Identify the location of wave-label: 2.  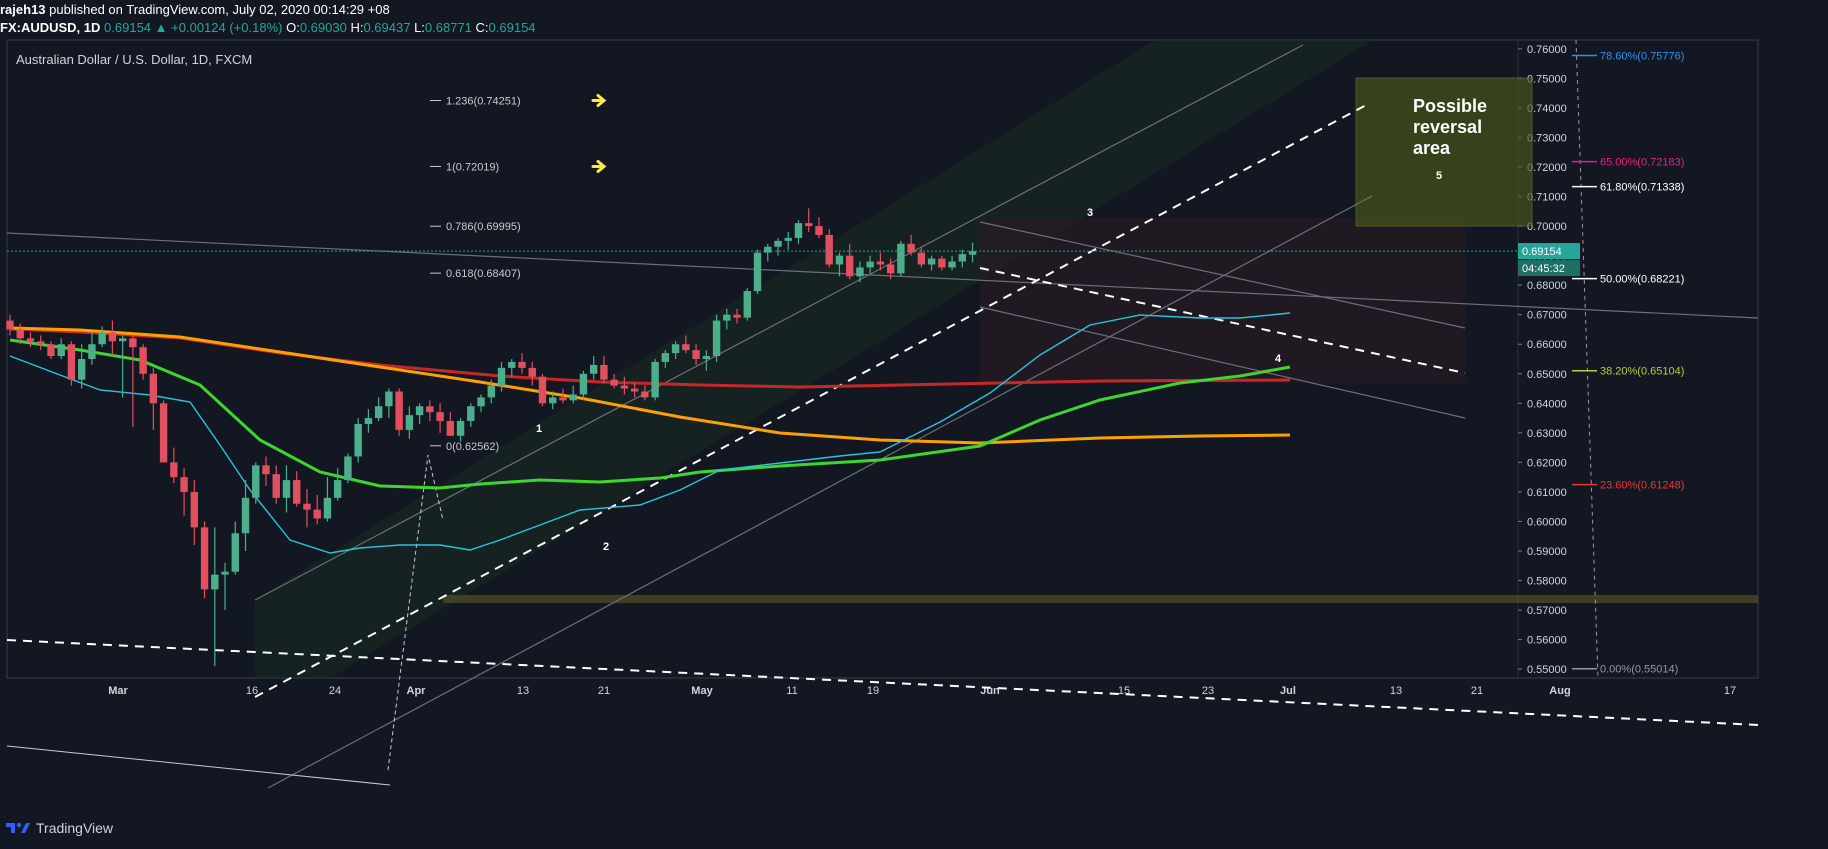
(606, 547).